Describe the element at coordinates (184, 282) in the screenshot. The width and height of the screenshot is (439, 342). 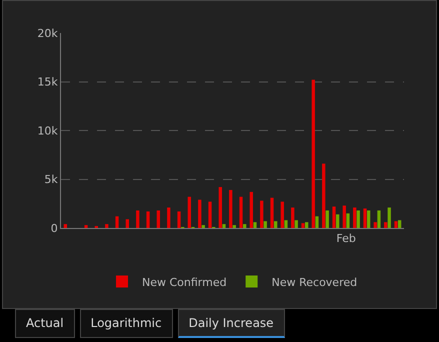
I see `legend-label: New Confirmed` at that location.